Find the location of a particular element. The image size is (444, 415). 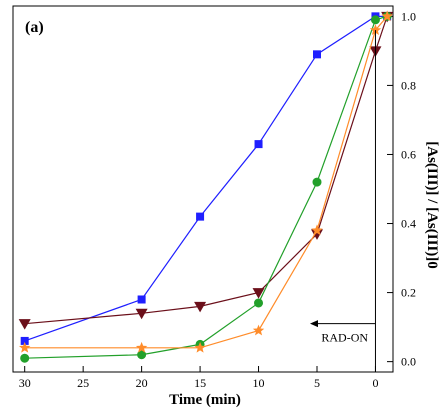

y-tick-label: 0.8 is located at coordinates (408, 85).